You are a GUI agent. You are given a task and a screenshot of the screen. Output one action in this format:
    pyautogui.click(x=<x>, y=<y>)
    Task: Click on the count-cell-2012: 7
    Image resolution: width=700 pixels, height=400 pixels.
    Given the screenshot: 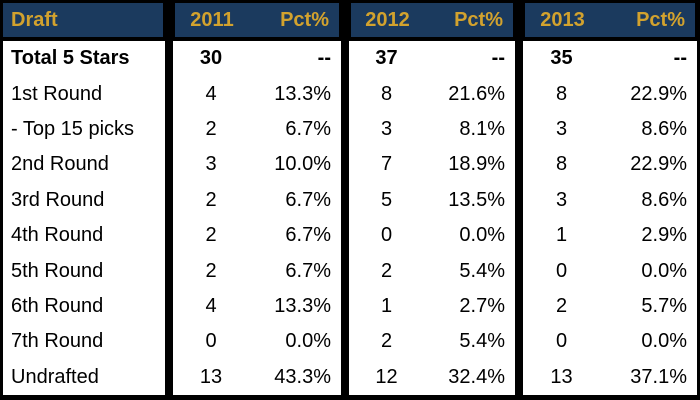 What is the action you would take?
    pyautogui.click(x=386, y=164)
    